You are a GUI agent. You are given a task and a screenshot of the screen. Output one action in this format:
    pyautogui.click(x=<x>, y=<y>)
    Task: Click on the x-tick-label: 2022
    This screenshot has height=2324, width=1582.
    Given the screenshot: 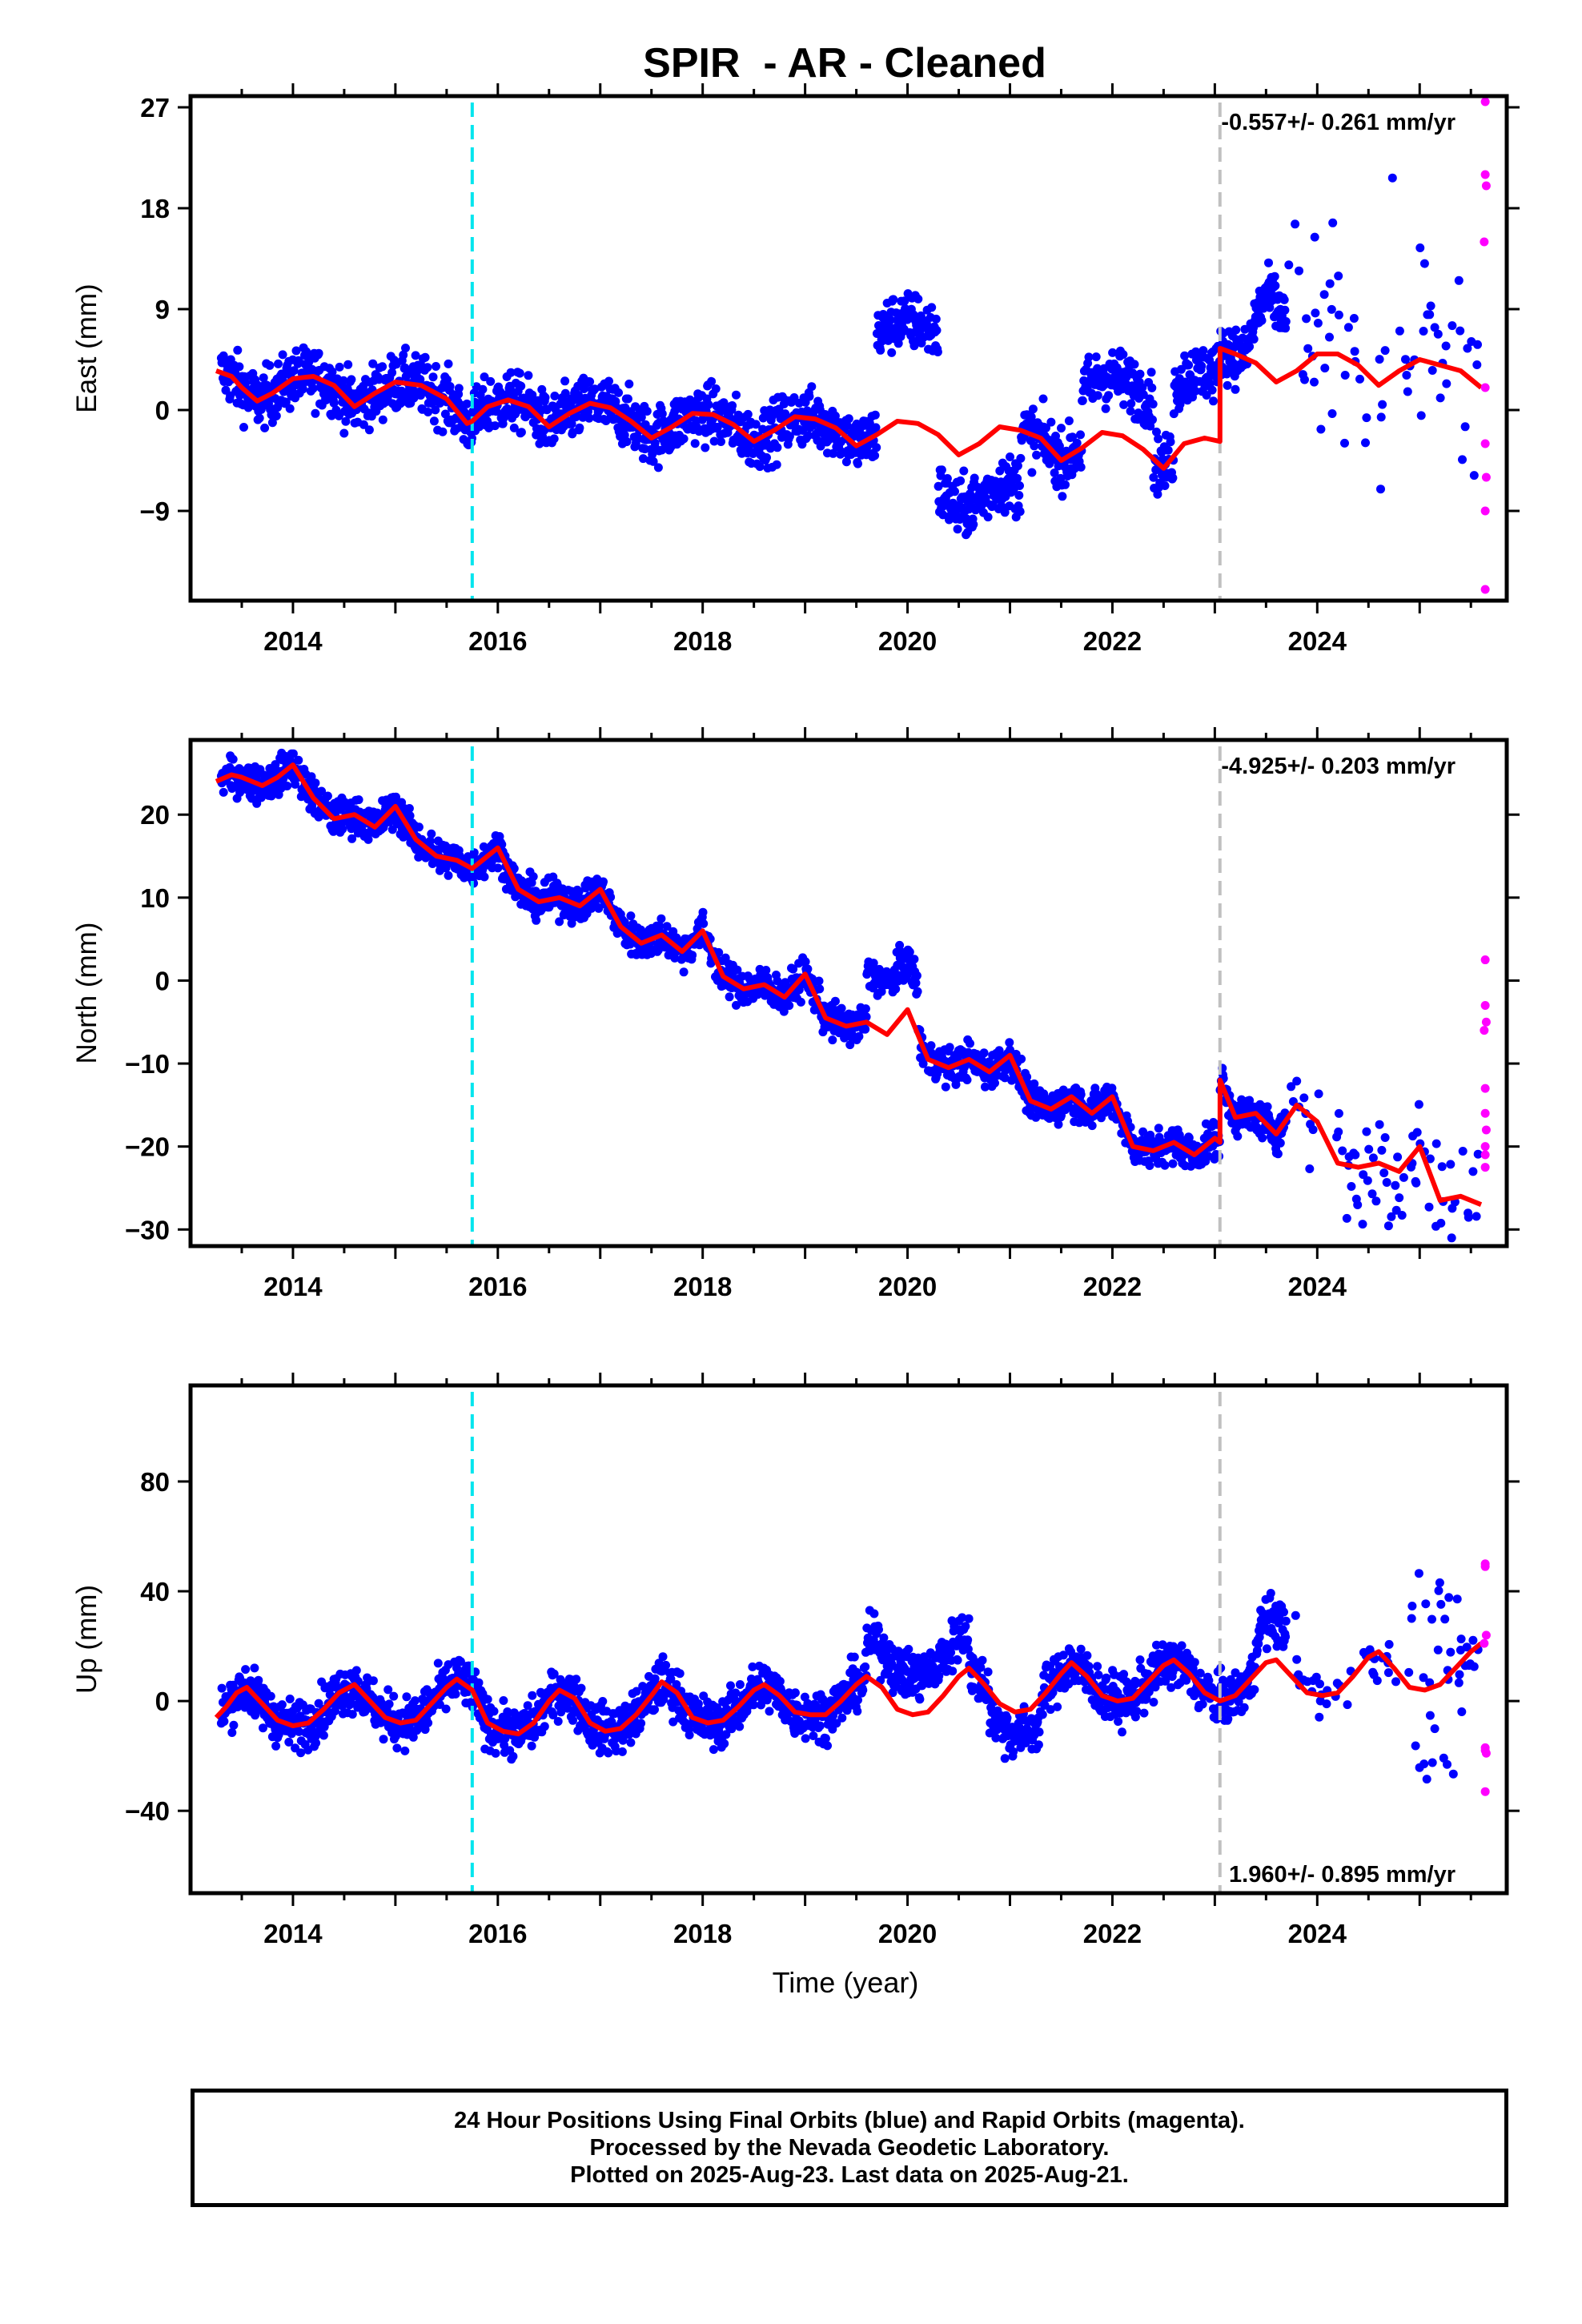 What is the action you would take?
    pyautogui.click(x=1112, y=641)
    